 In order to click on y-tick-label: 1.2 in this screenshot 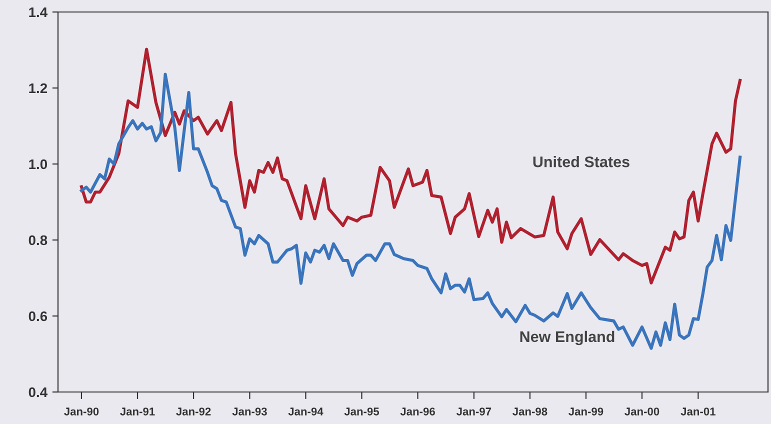, I will do `click(38, 88)`.